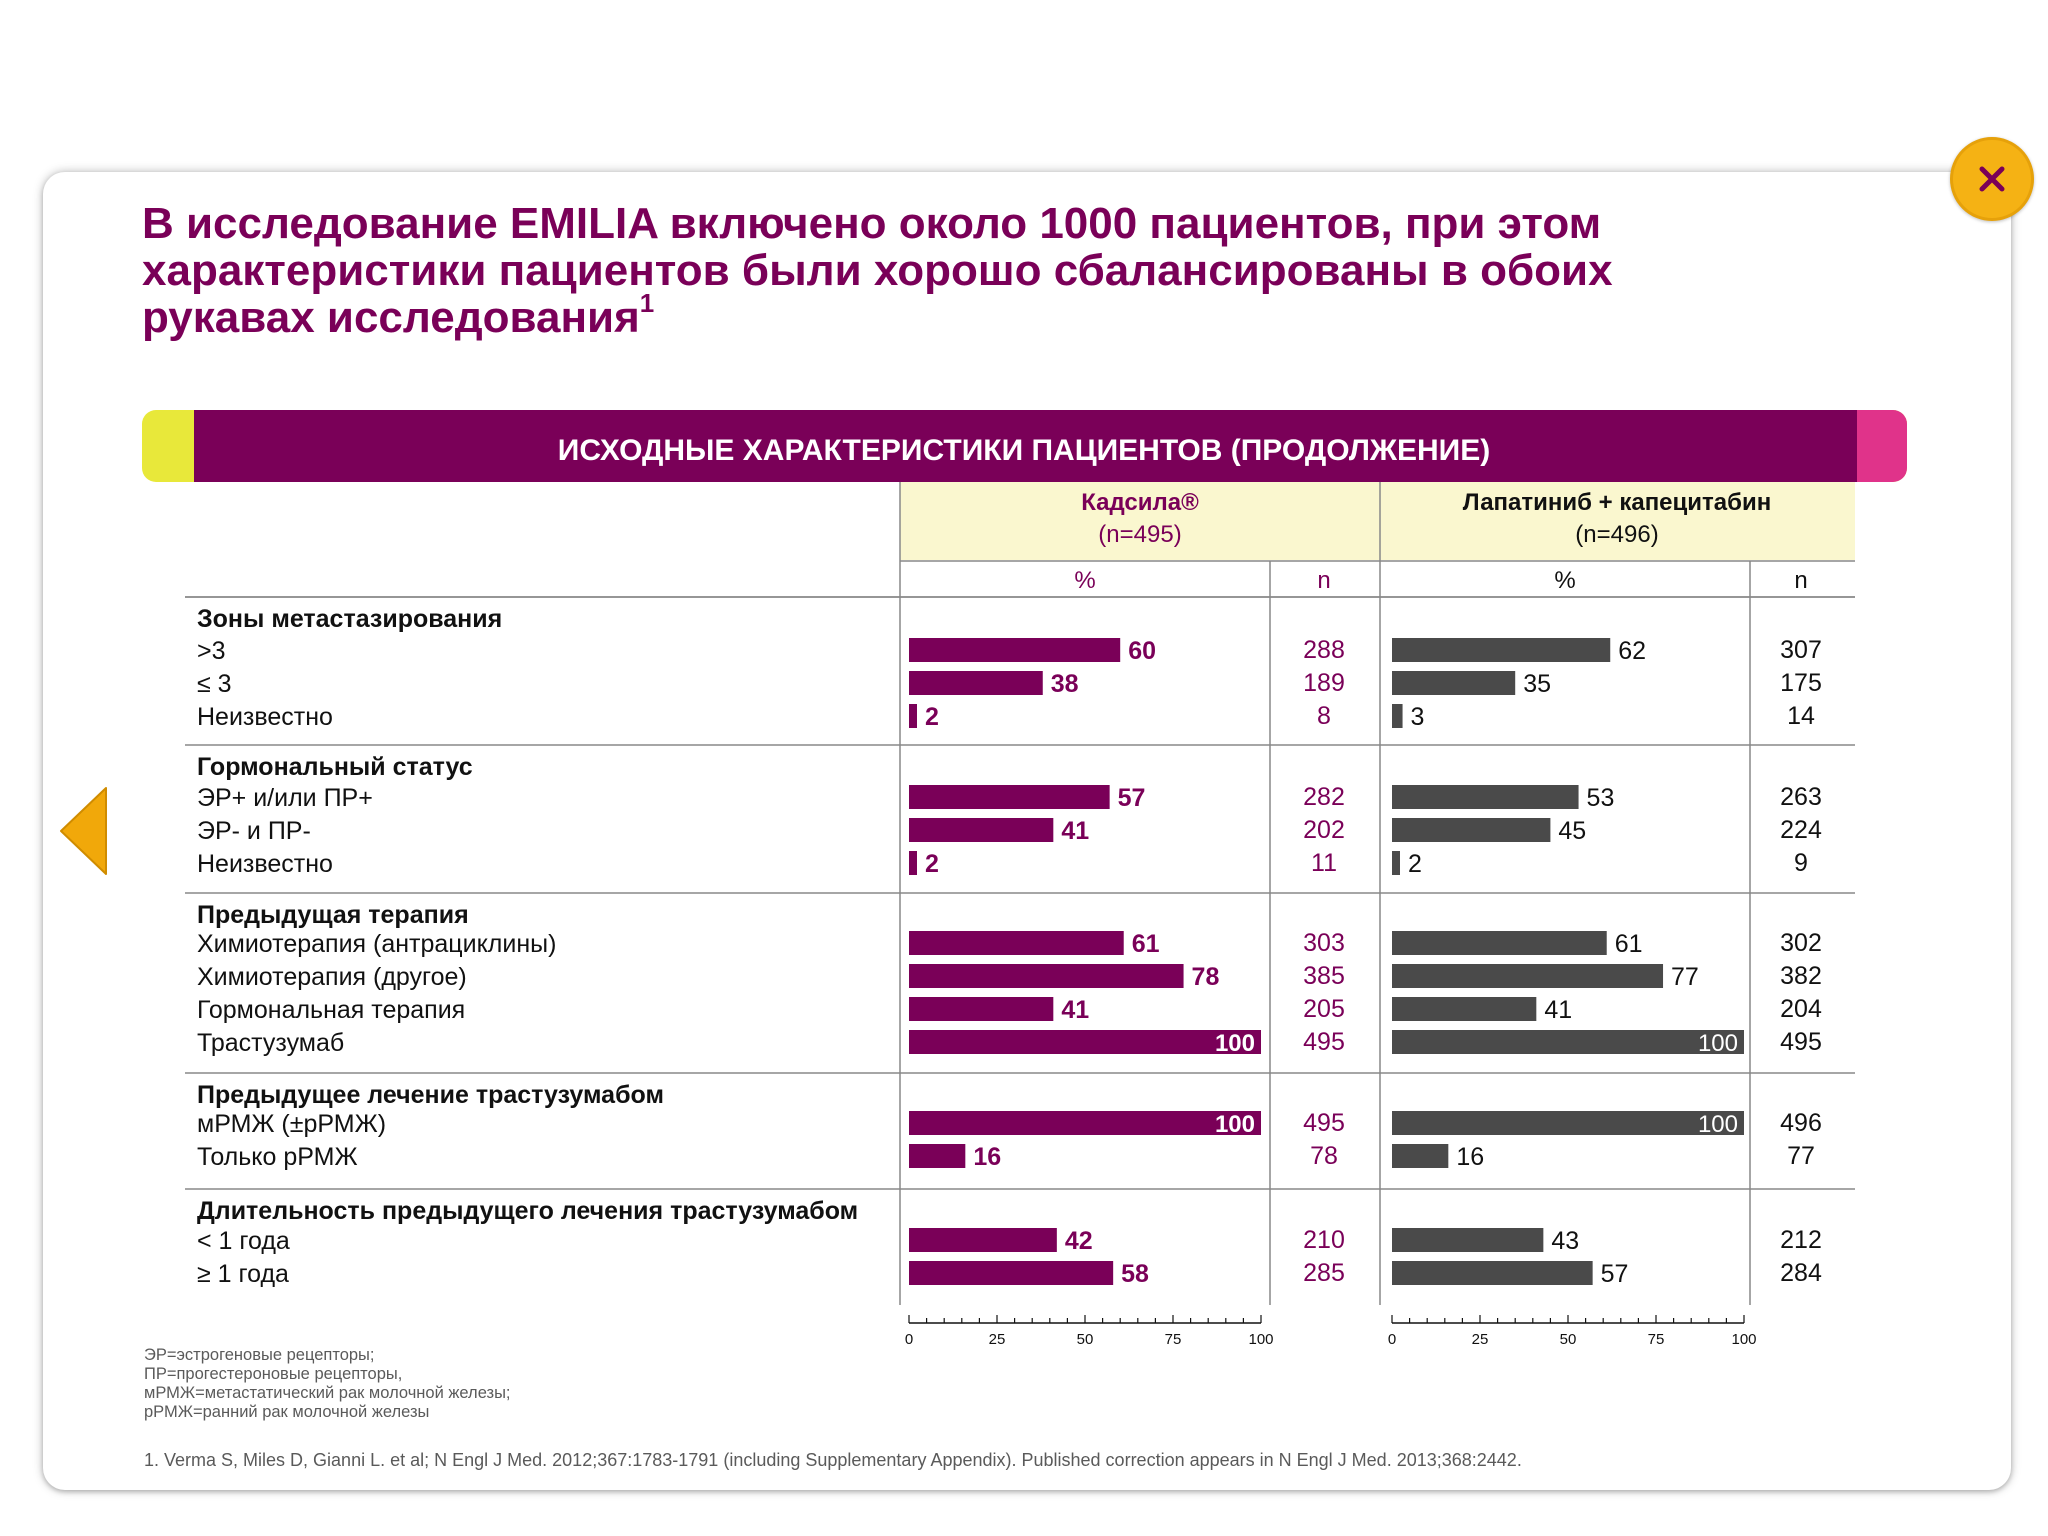 The image size is (2048, 1536). I want to click on row-label: ≤ 3, so click(214, 684).